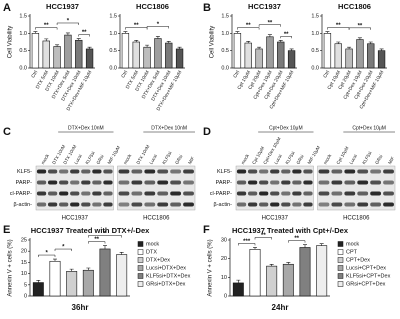 The width and height of the screenshot is (400, 319). I want to click on lane-label: mock, so click(328, 159).